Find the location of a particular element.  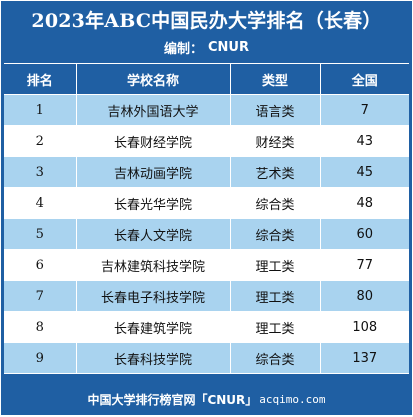

table-row: 6 吉林建筑科技学院 理工类 77 is located at coordinates (206, 265).